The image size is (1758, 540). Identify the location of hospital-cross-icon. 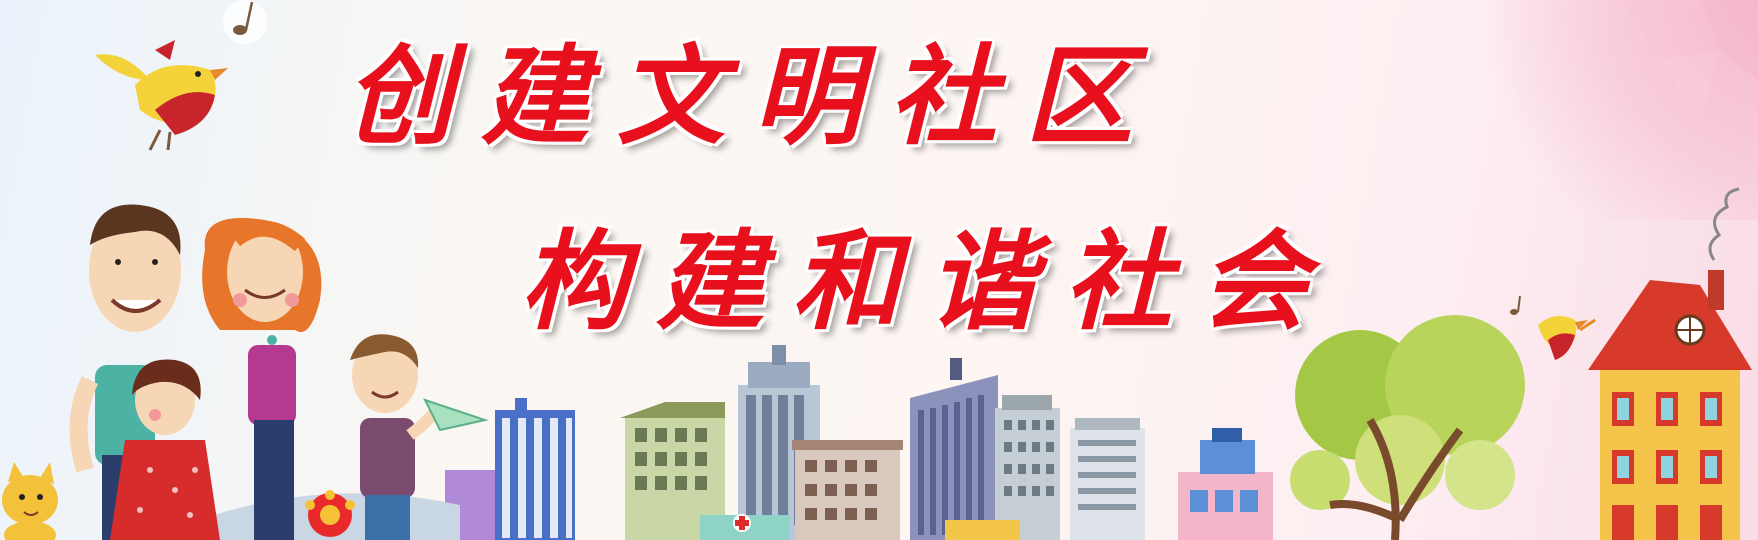
(742, 523).